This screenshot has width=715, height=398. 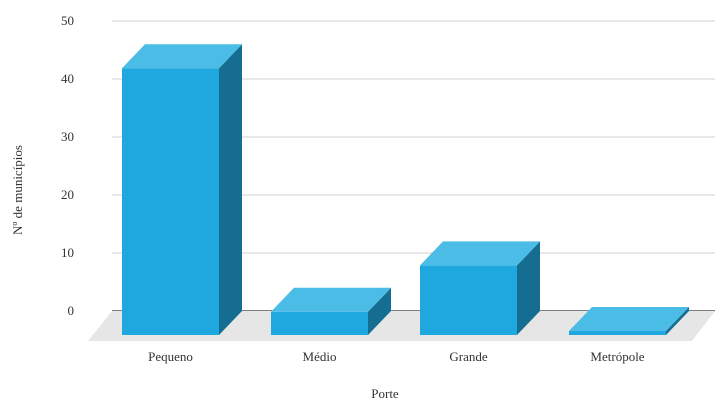 I want to click on y-tick-label: 30, so click(x=67, y=136).